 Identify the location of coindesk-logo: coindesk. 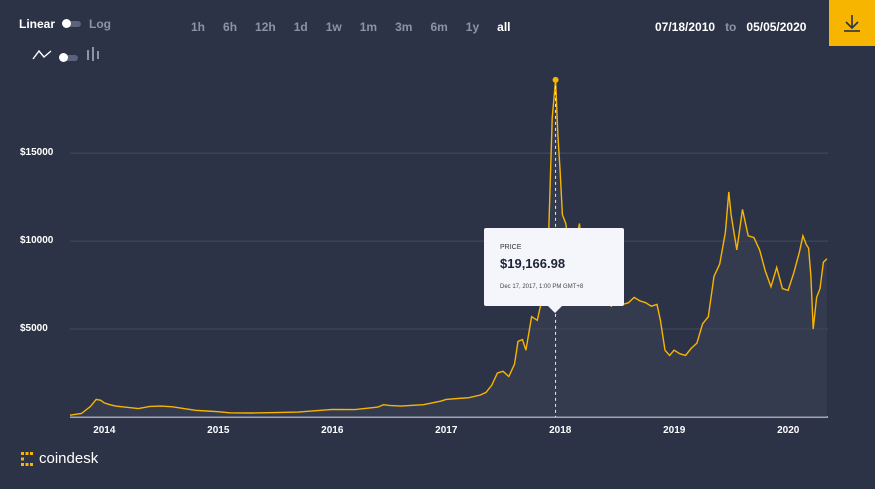
(58, 458).